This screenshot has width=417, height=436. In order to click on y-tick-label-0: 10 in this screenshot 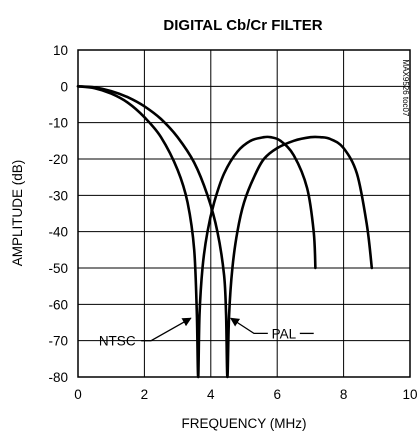, I will do `click(60, 50)`.